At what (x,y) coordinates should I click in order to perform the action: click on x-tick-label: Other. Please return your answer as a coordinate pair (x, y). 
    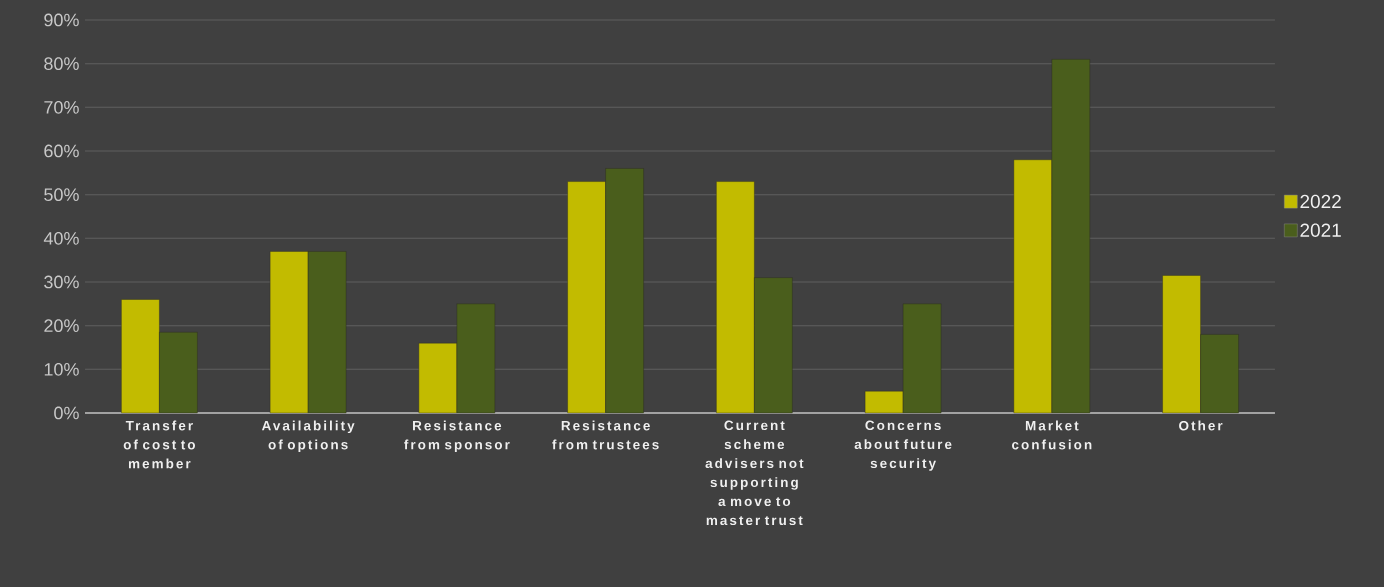
    Looking at the image, I should click on (1201, 425).